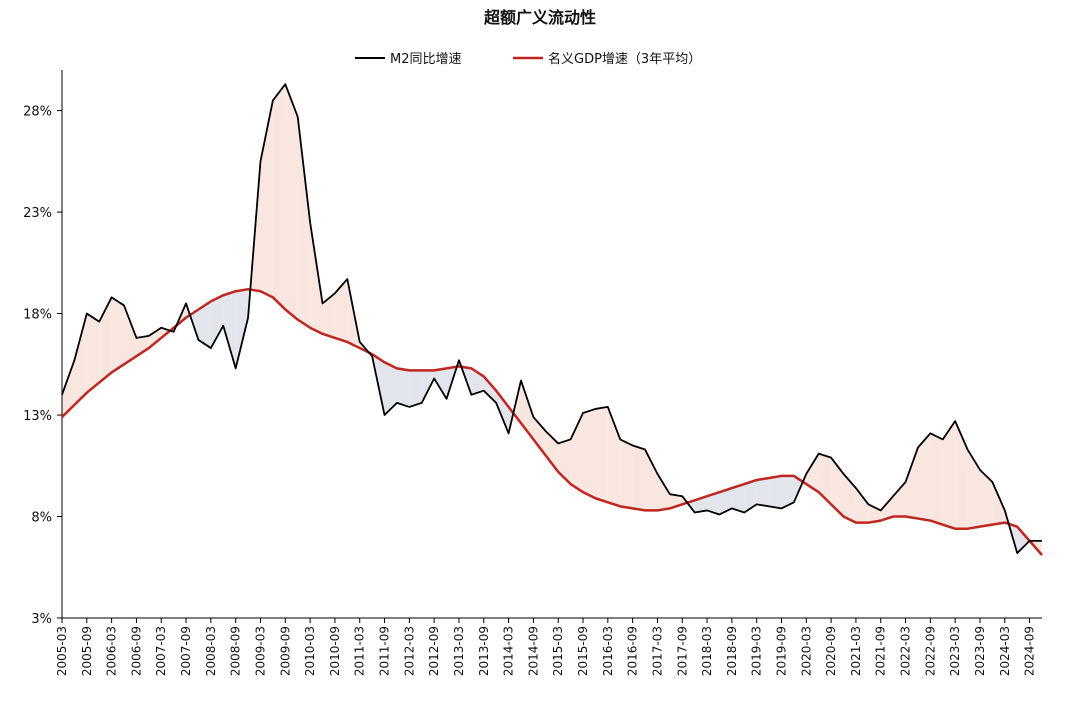 The height and width of the screenshot is (706, 1080). Describe the element at coordinates (186, 651) in the screenshot. I see `x-tick-label: 2007-09` at that location.